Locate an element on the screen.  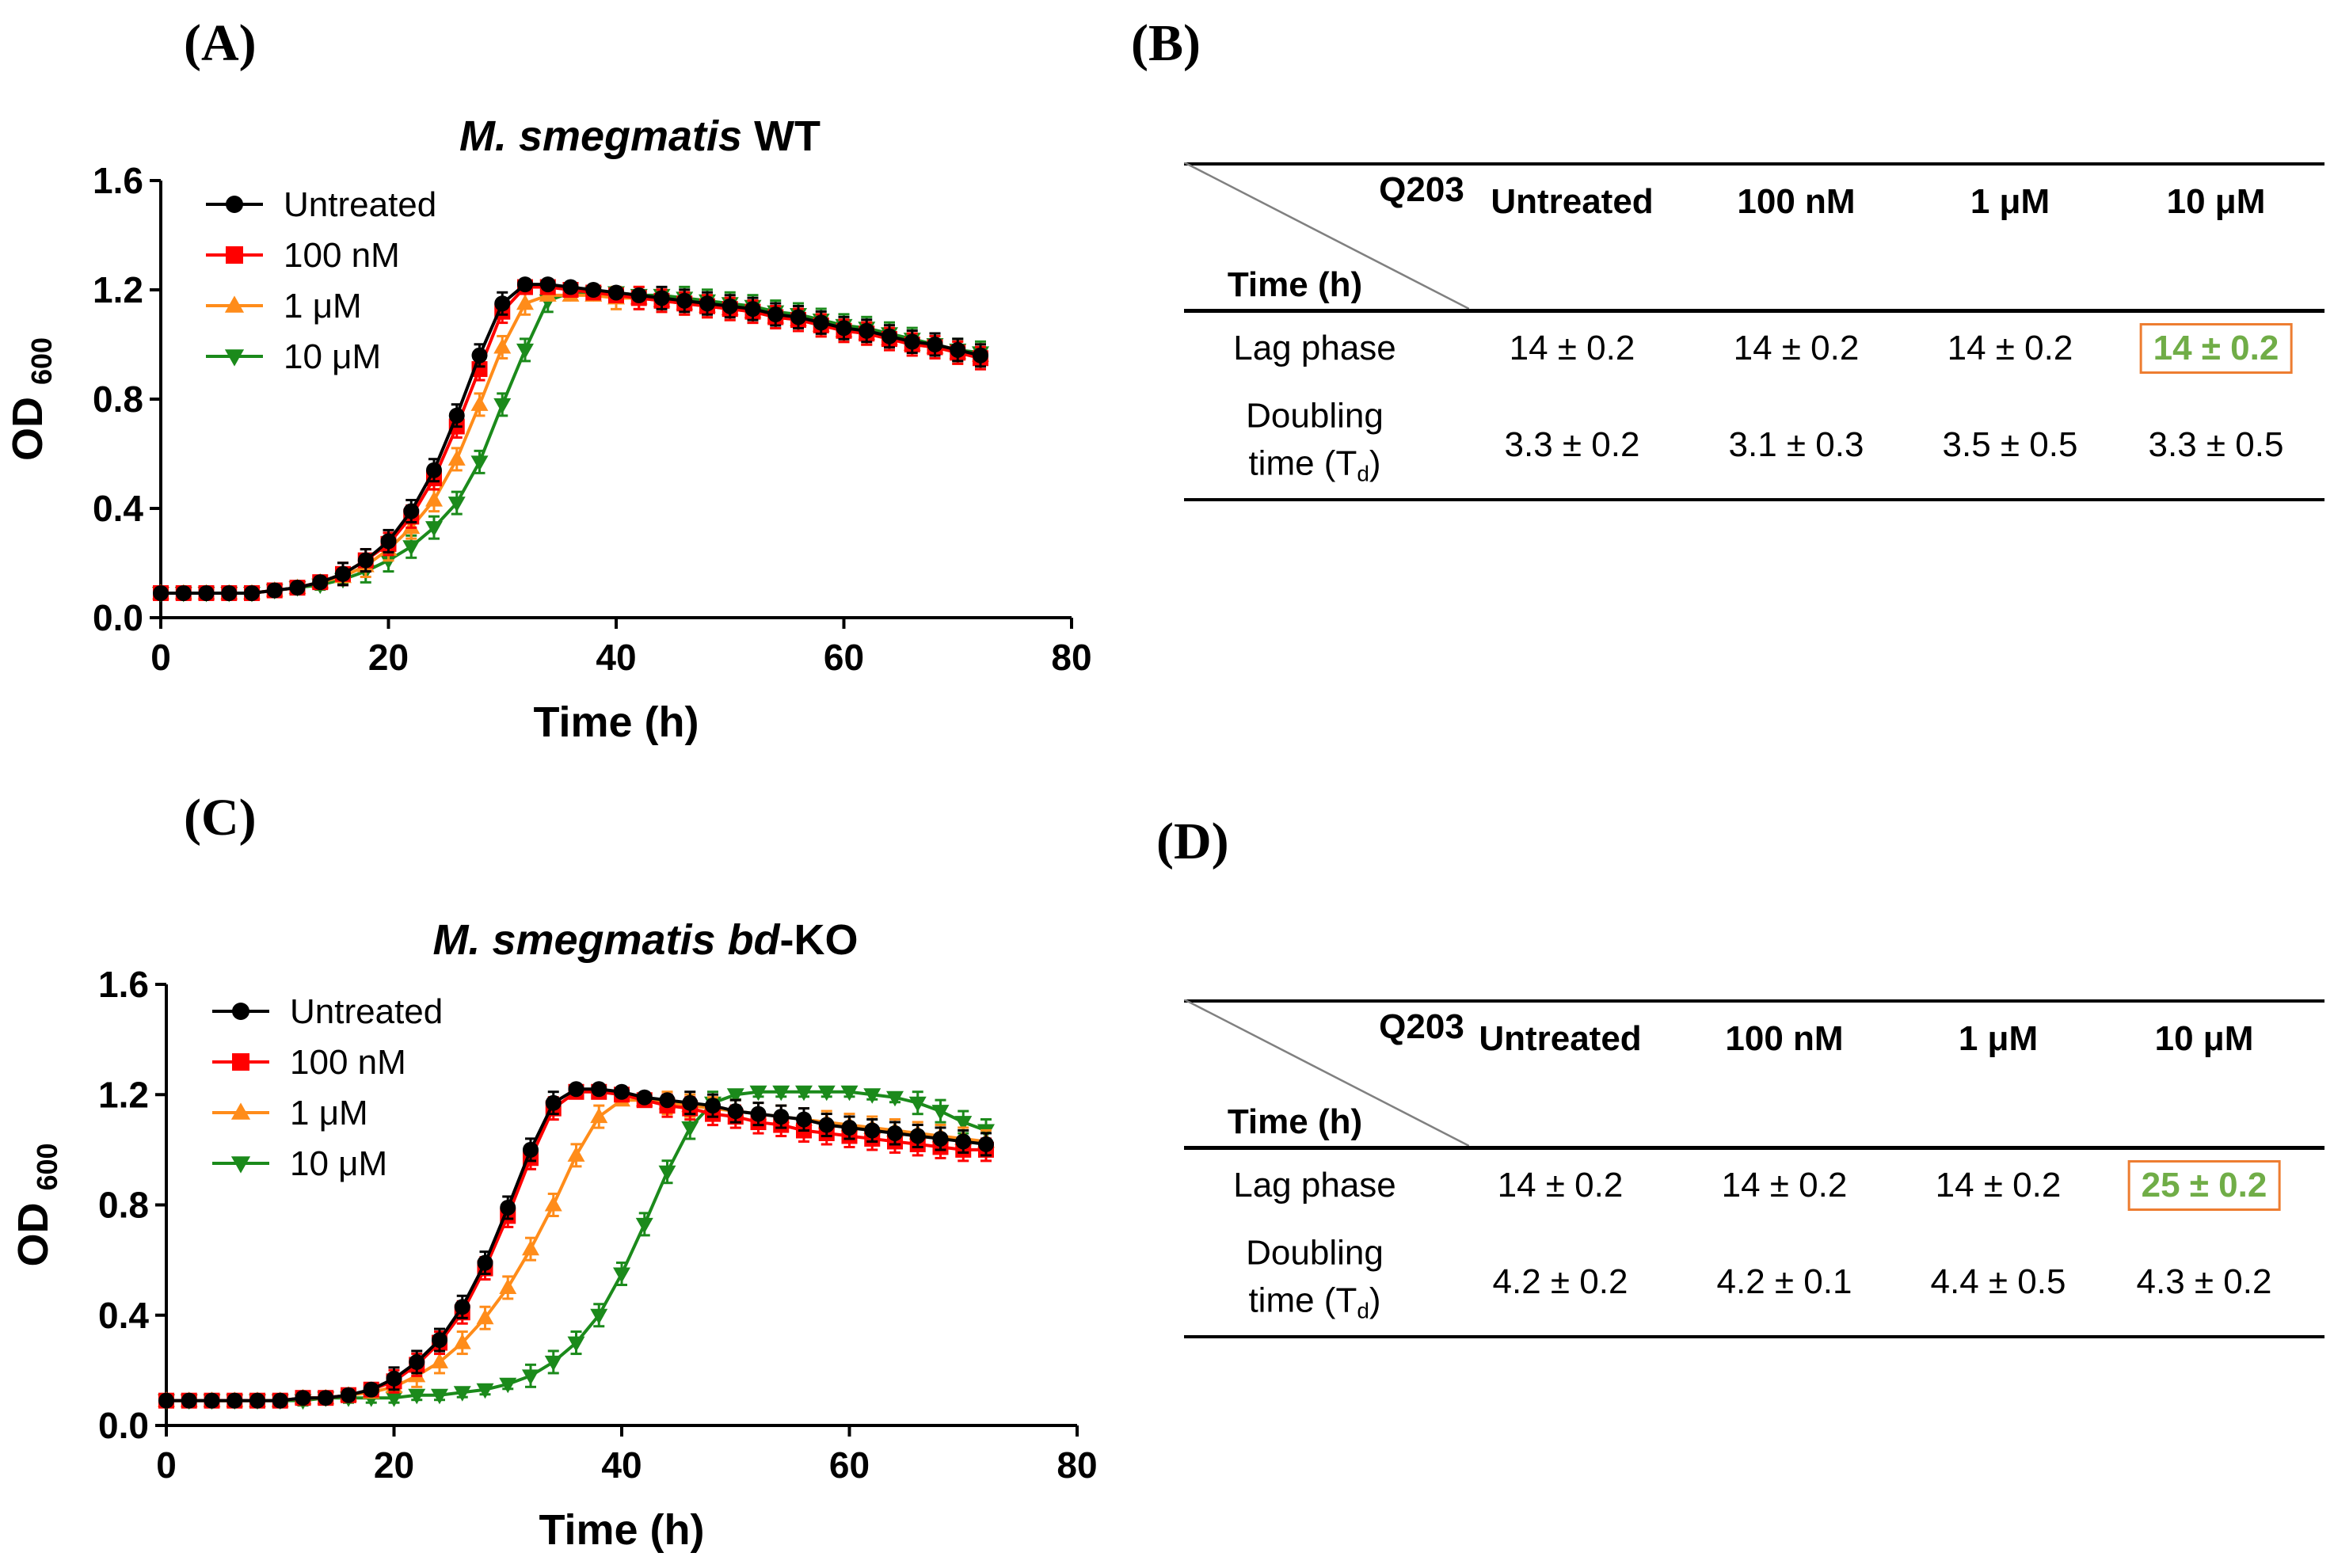
x-tick-label: 20 is located at coordinates (389, 657).